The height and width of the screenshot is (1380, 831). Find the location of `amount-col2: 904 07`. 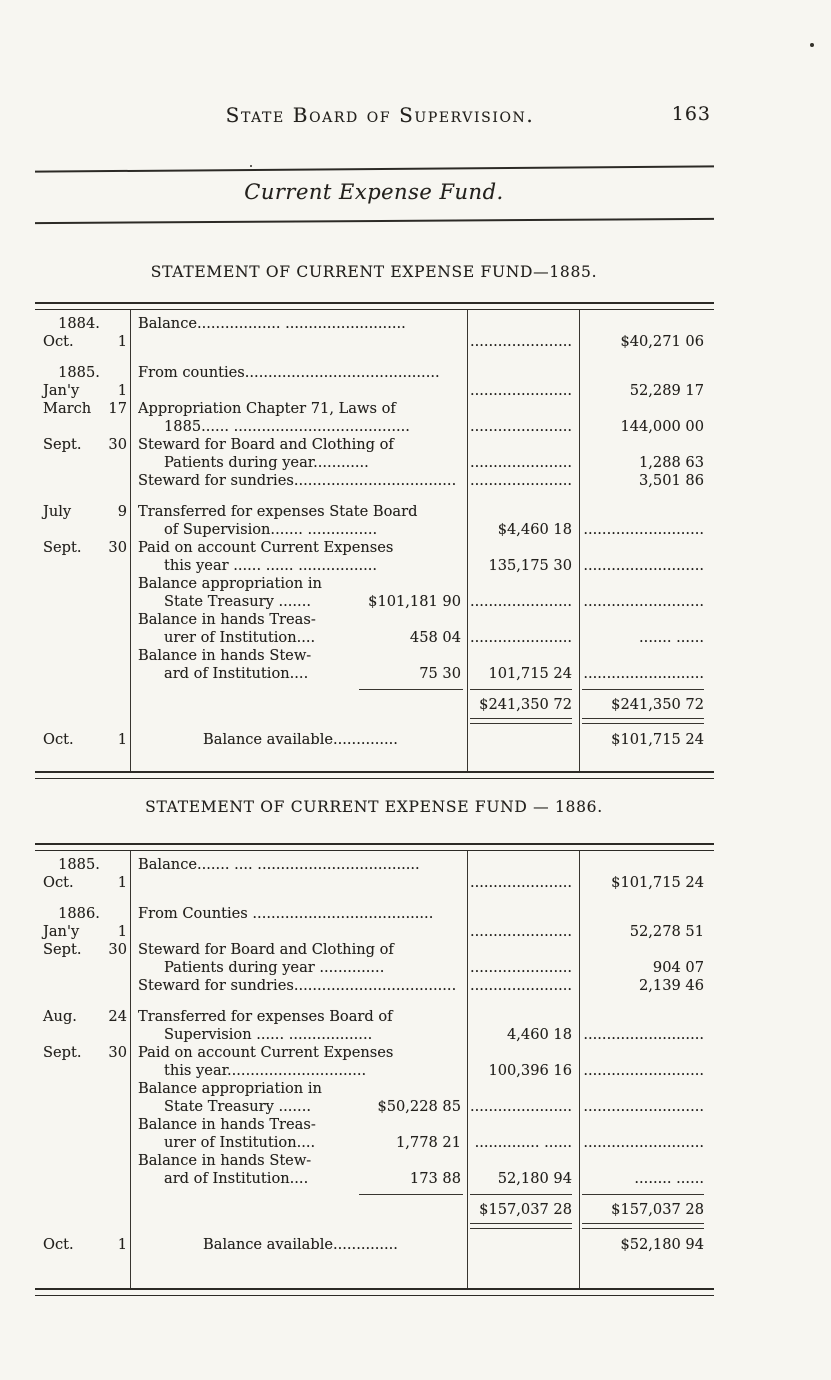

amount-col2: 904 07 is located at coordinates (678, 967).